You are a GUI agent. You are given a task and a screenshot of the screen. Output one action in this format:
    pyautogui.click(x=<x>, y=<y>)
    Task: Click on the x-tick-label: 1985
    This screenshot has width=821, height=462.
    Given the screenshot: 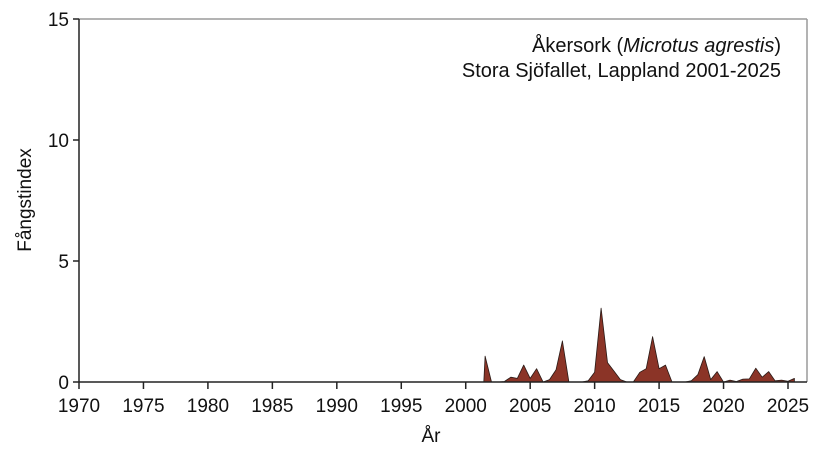 What is the action you would take?
    pyautogui.click(x=272, y=406)
    